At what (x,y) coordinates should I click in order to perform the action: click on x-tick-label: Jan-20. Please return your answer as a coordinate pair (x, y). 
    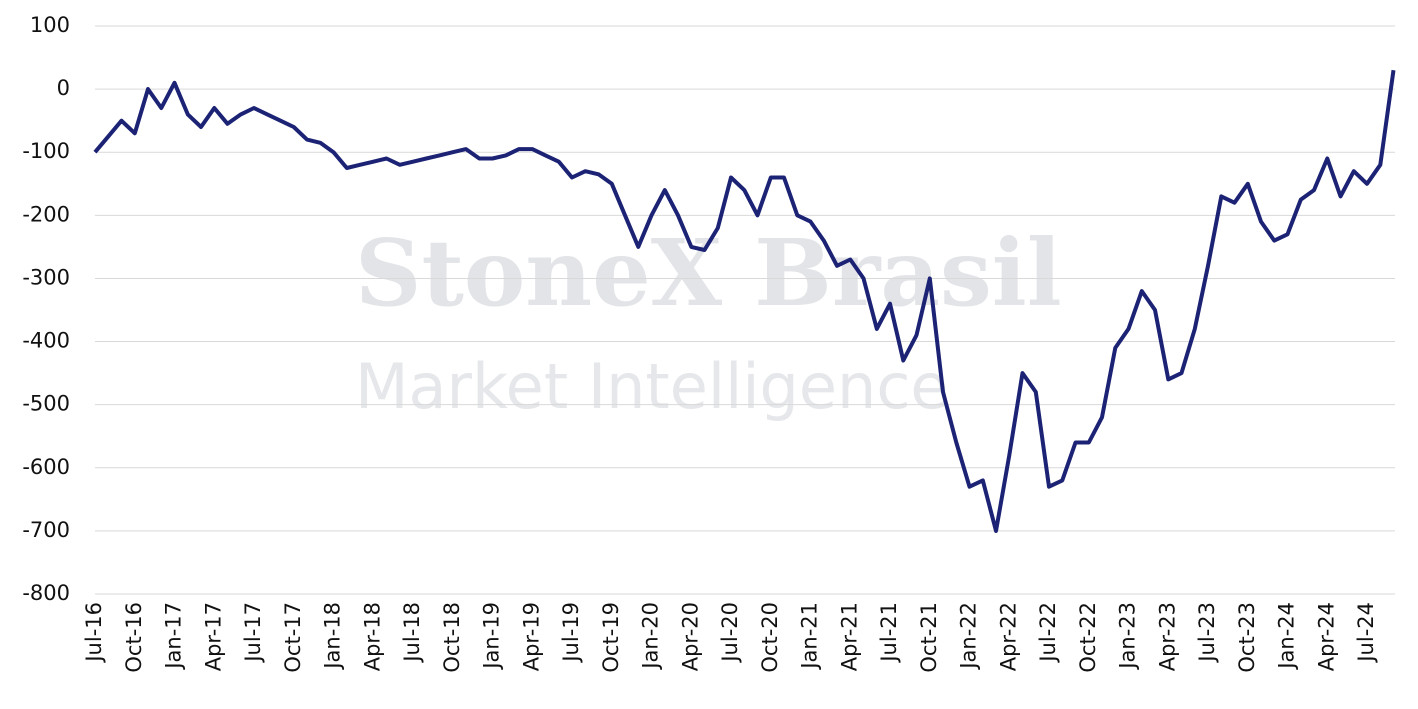
    Looking at the image, I should click on (651, 636).